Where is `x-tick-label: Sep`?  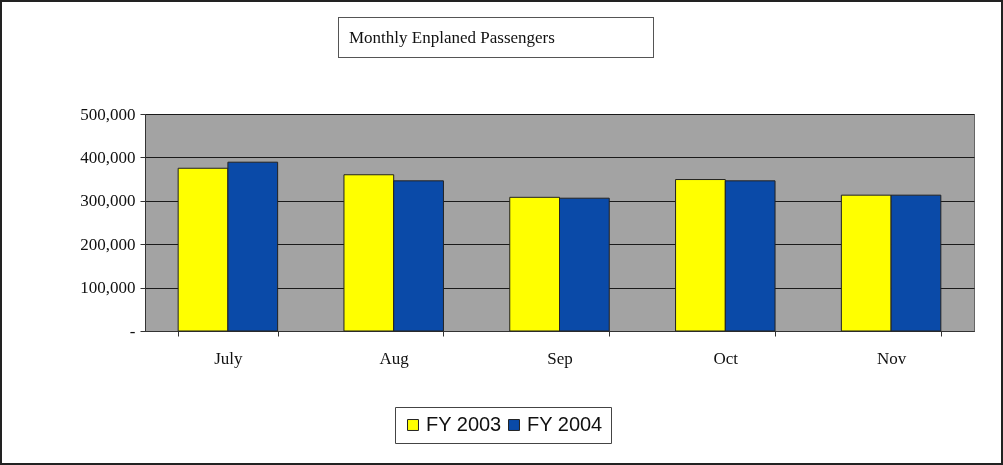 x-tick-label: Sep is located at coordinates (560, 358).